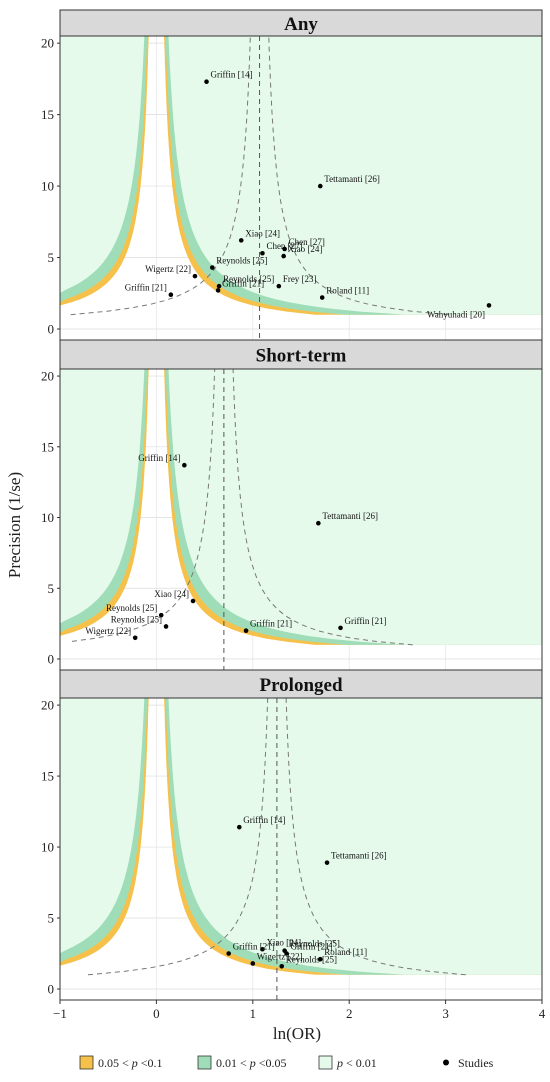 The width and height of the screenshot is (550, 1082). I want to click on x-tick-label: 1, so click(253, 1013).